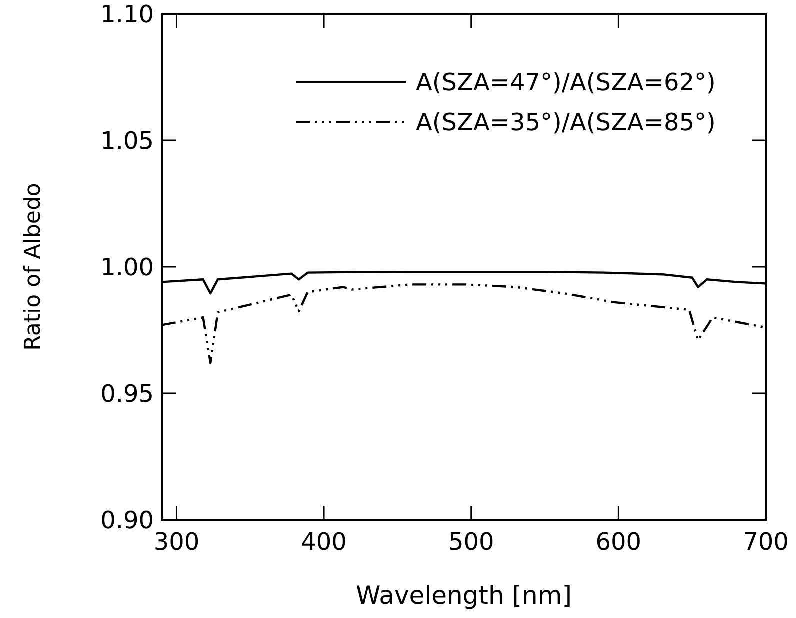 The image size is (796, 618). I want to click on y-tick-label: 1.00, so click(127, 267).